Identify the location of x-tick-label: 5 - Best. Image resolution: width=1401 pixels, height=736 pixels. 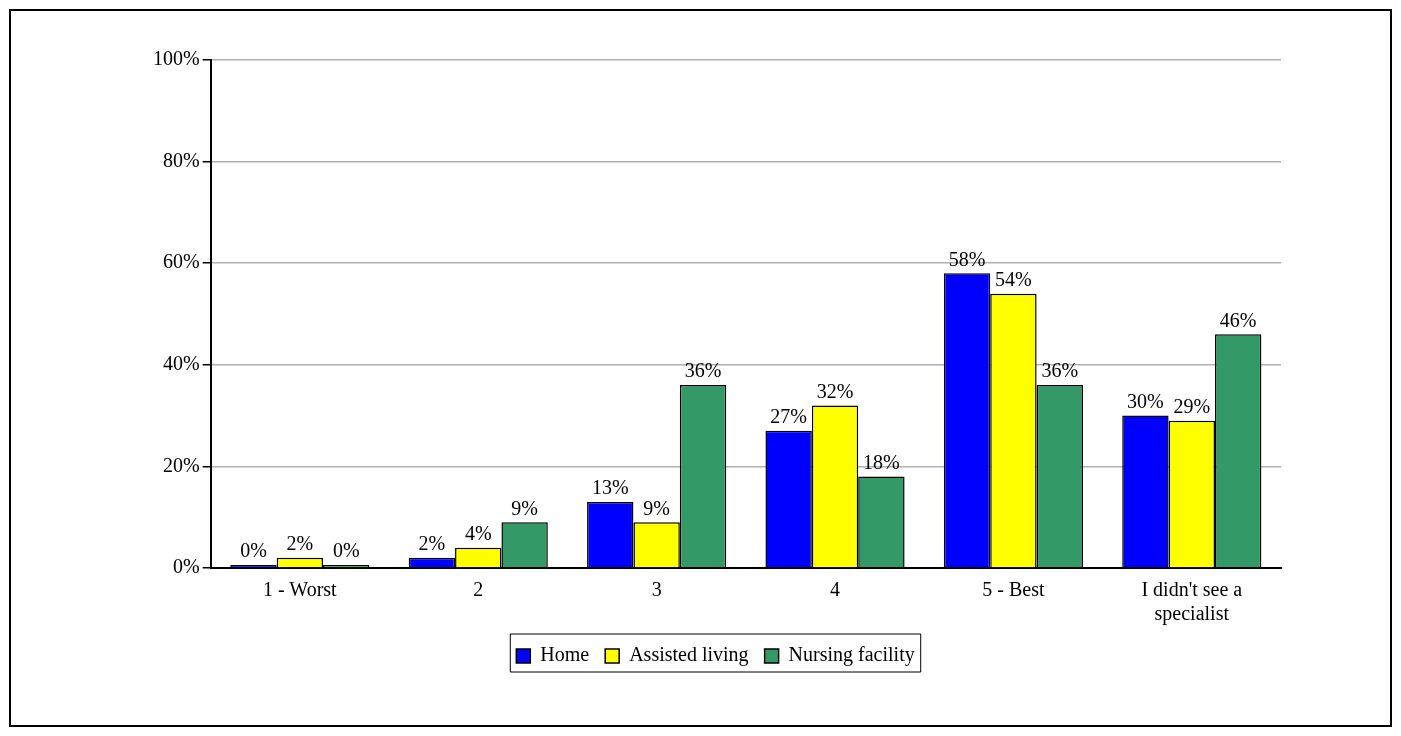
(1013, 589).